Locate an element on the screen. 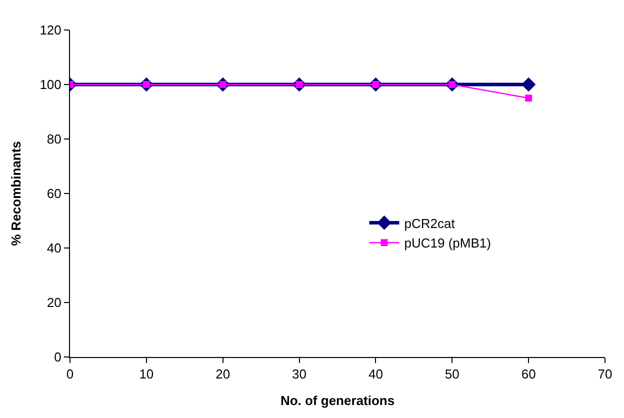 This screenshot has height=418, width=624. y-tick-label: 80 is located at coordinates (54, 139).